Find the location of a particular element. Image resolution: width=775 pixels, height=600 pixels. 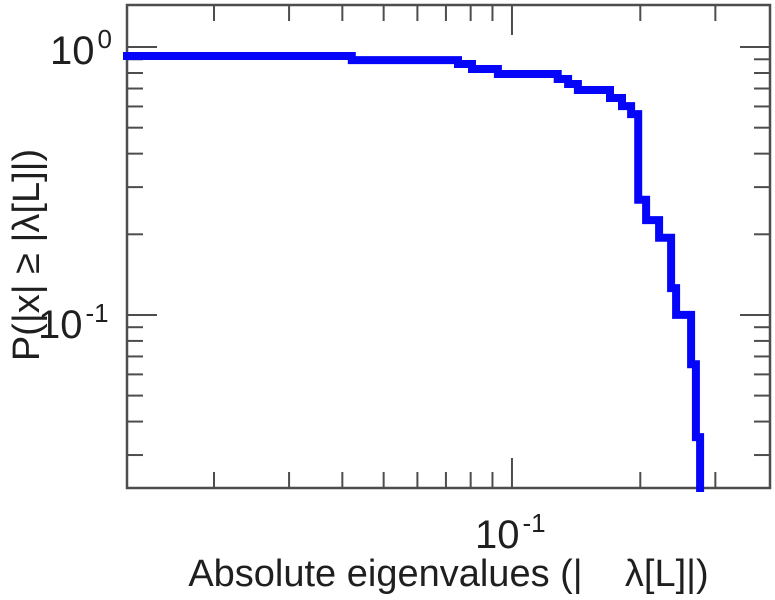

y-tick-1e-1-exponent: -1 is located at coordinates (97, 313).